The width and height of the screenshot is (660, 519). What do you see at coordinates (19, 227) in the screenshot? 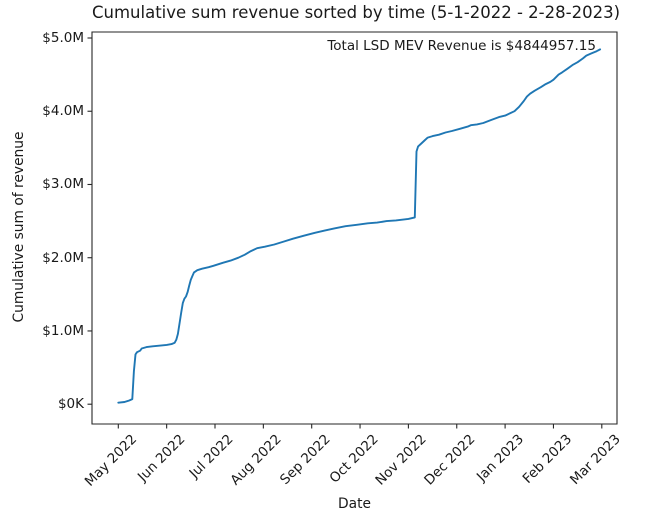
I see `y-axis-label: Cumulative sum of revenue` at bounding box center [19, 227].